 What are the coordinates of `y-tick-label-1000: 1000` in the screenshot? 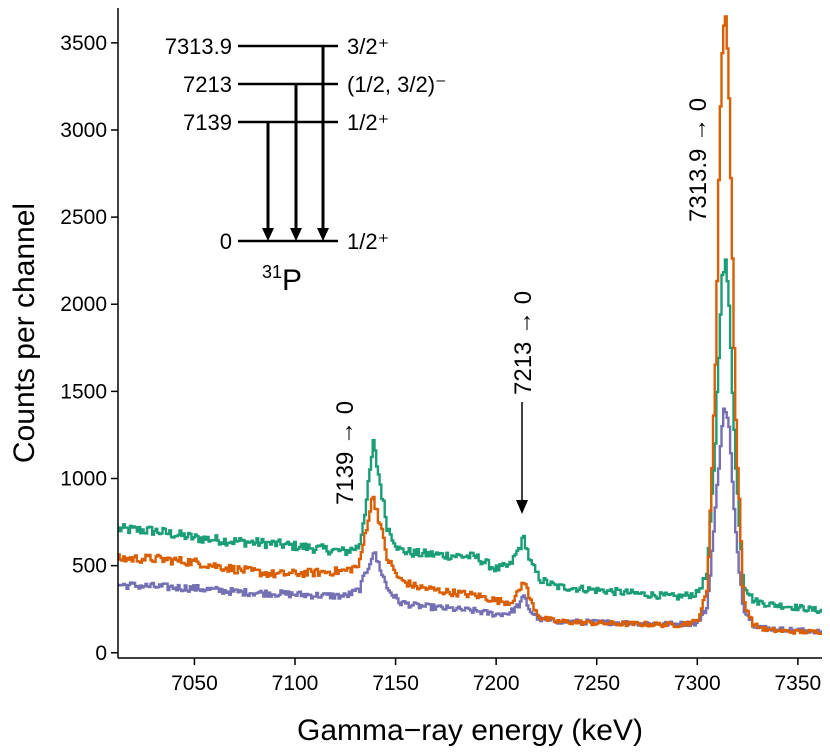 It's located at (83, 479).